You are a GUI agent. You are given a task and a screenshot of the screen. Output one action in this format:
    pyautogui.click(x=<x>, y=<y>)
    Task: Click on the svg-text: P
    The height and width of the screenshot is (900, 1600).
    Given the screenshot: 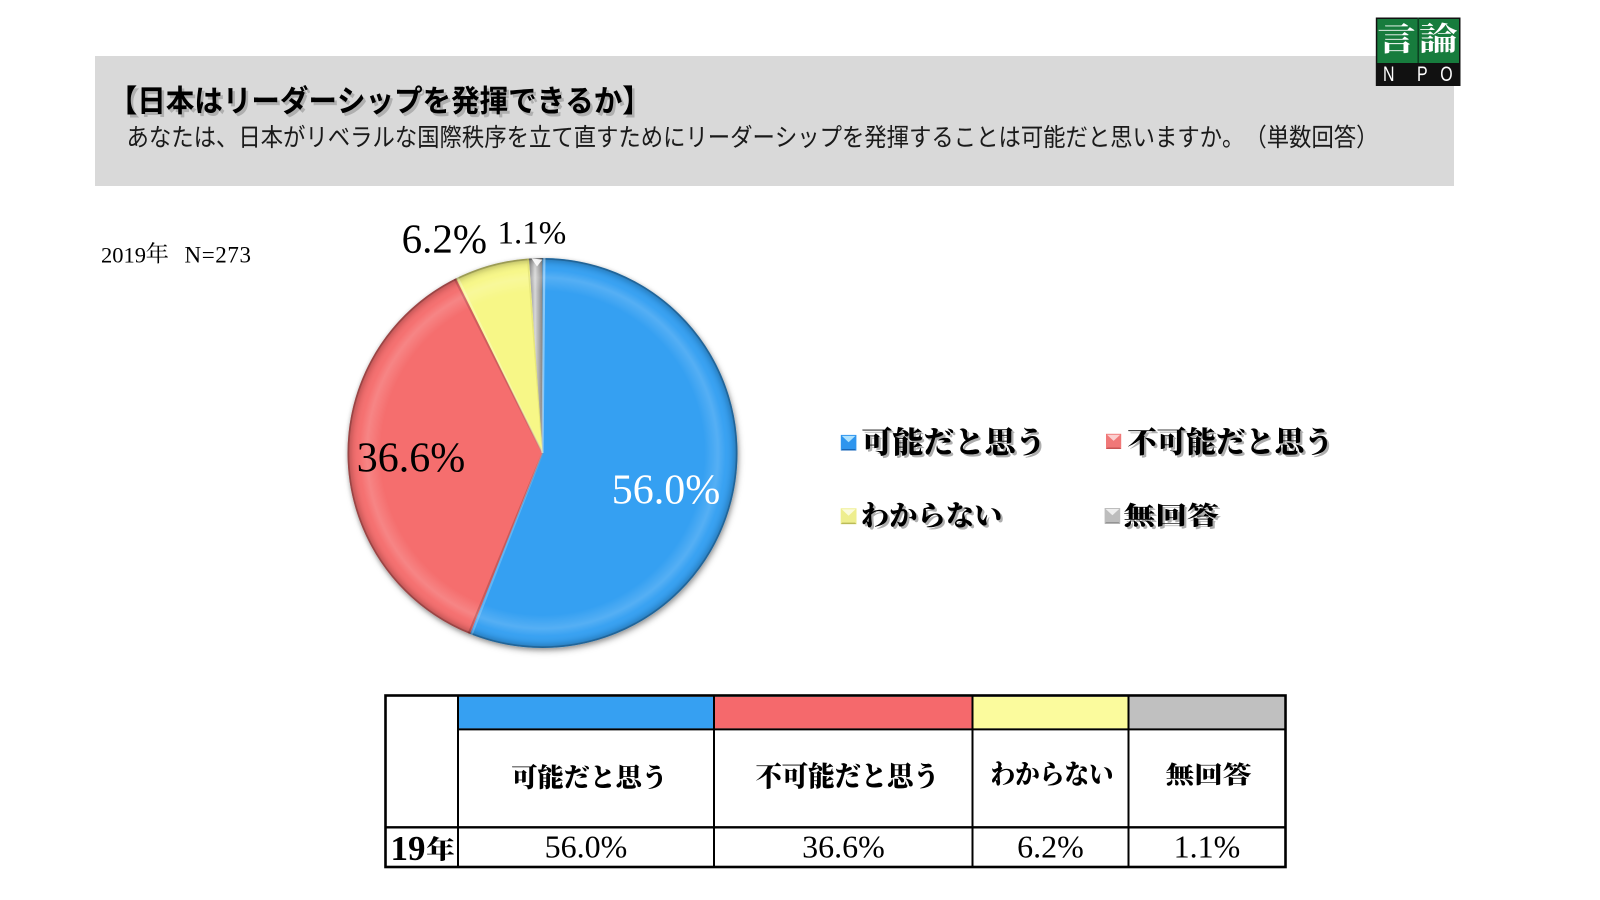 What is the action you would take?
    pyautogui.click(x=1422, y=75)
    